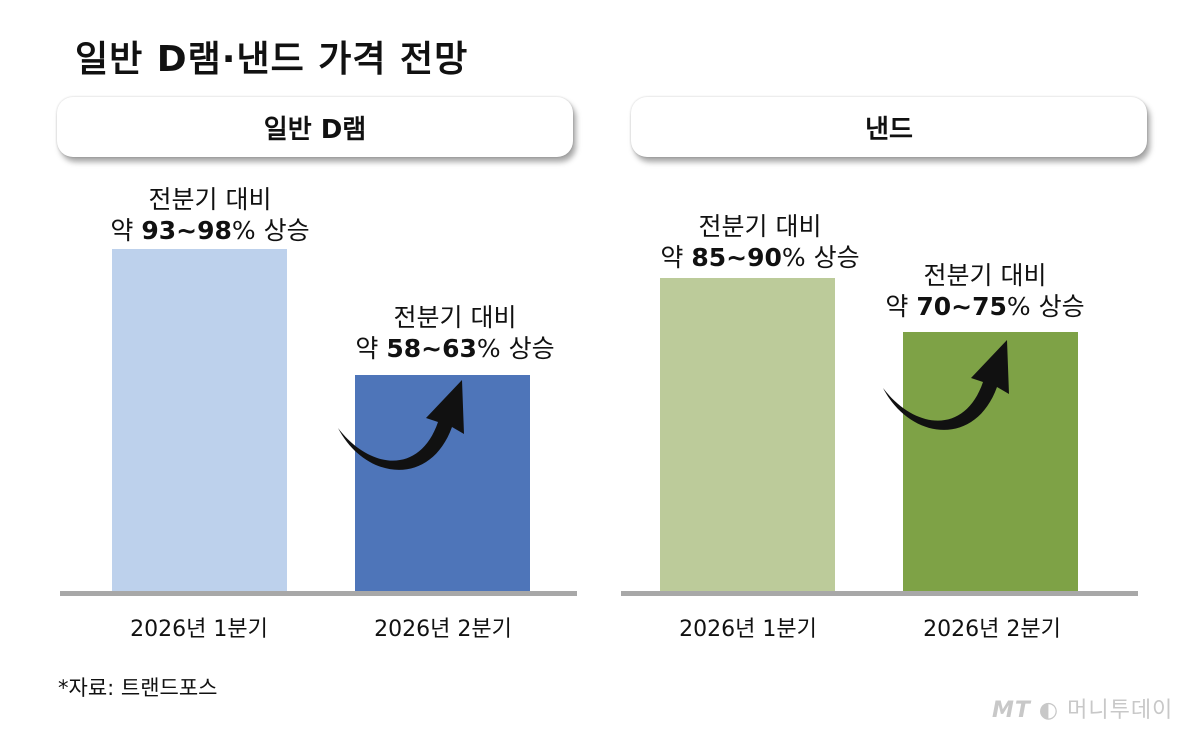  Describe the element at coordinates (748, 629) in the screenshot. I see `nand-q1-label: 2026년 1분기` at that location.